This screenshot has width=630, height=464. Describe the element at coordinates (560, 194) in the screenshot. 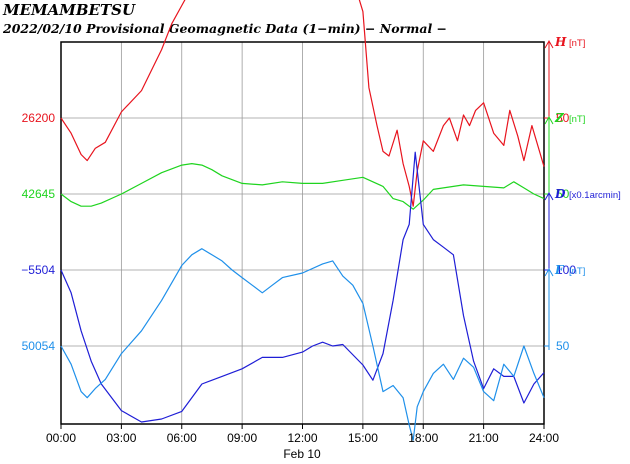

I see `series-name-d: D` at that location.